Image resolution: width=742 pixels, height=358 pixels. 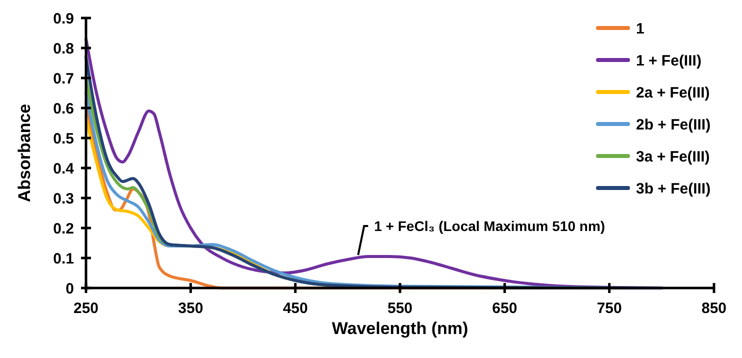 What do you see at coordinates (505, 308) in the screenshot?
I see `x-tick-label: 650` at bounding box center [505, 308].